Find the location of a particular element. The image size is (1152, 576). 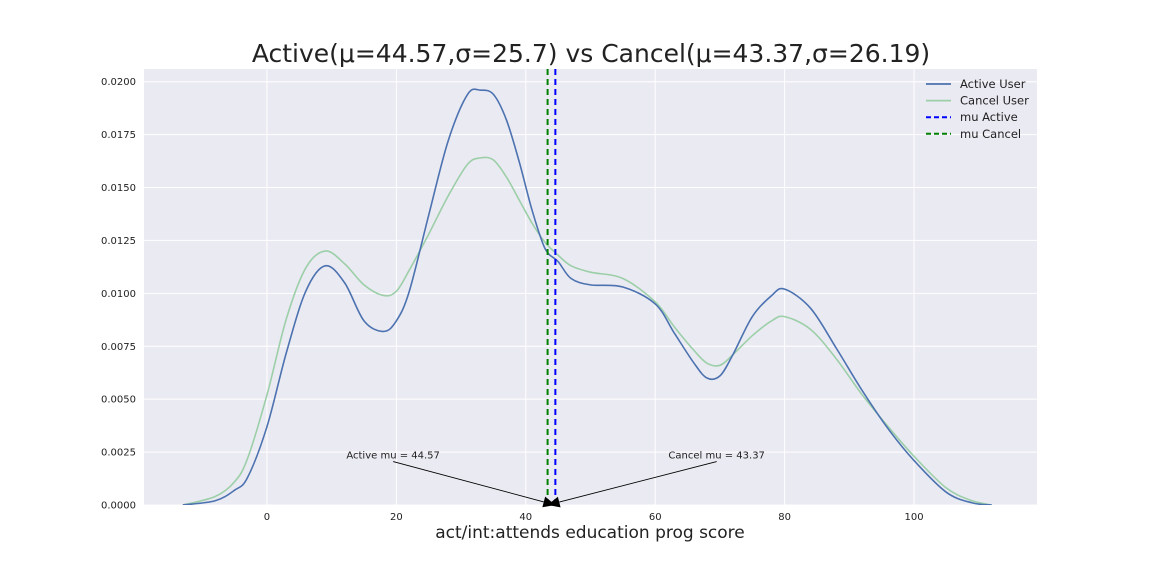

y-tick-label: 0.0125 is located at coordinates (118, 241).